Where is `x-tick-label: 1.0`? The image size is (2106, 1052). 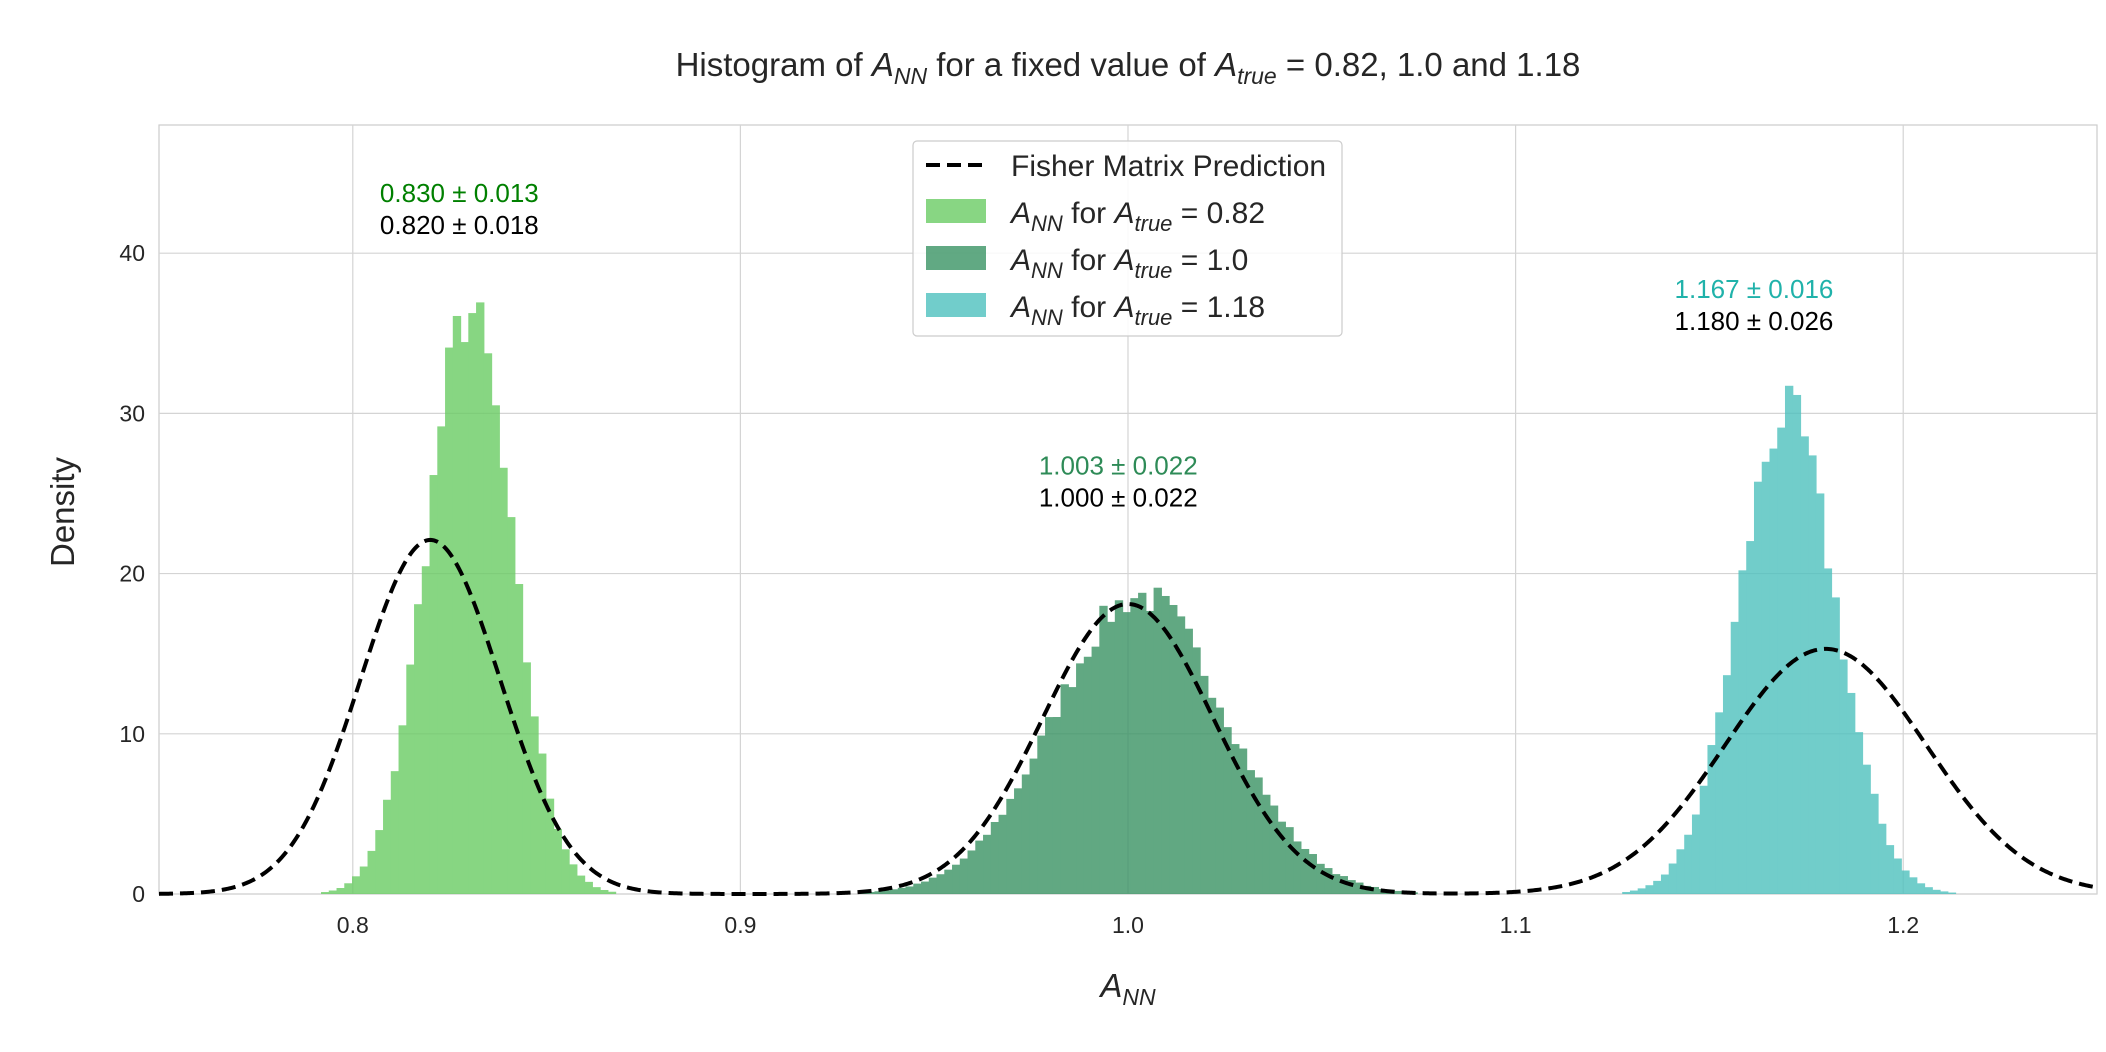 x-tick-label: 1.0 is located at coordinates (1128, 925).